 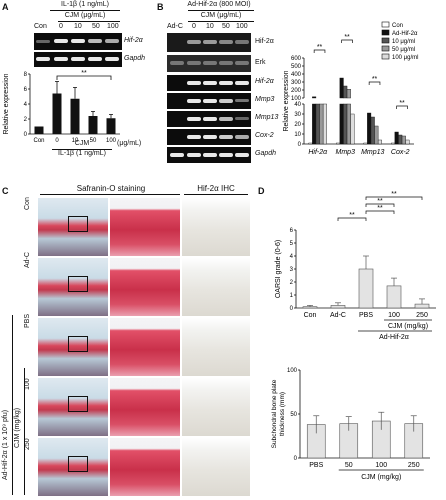 What do you see at coordinates (422, 315) in the screenshot?
I see `panel-d-top-xtick-label: 250` at bounding box center [422, 315].